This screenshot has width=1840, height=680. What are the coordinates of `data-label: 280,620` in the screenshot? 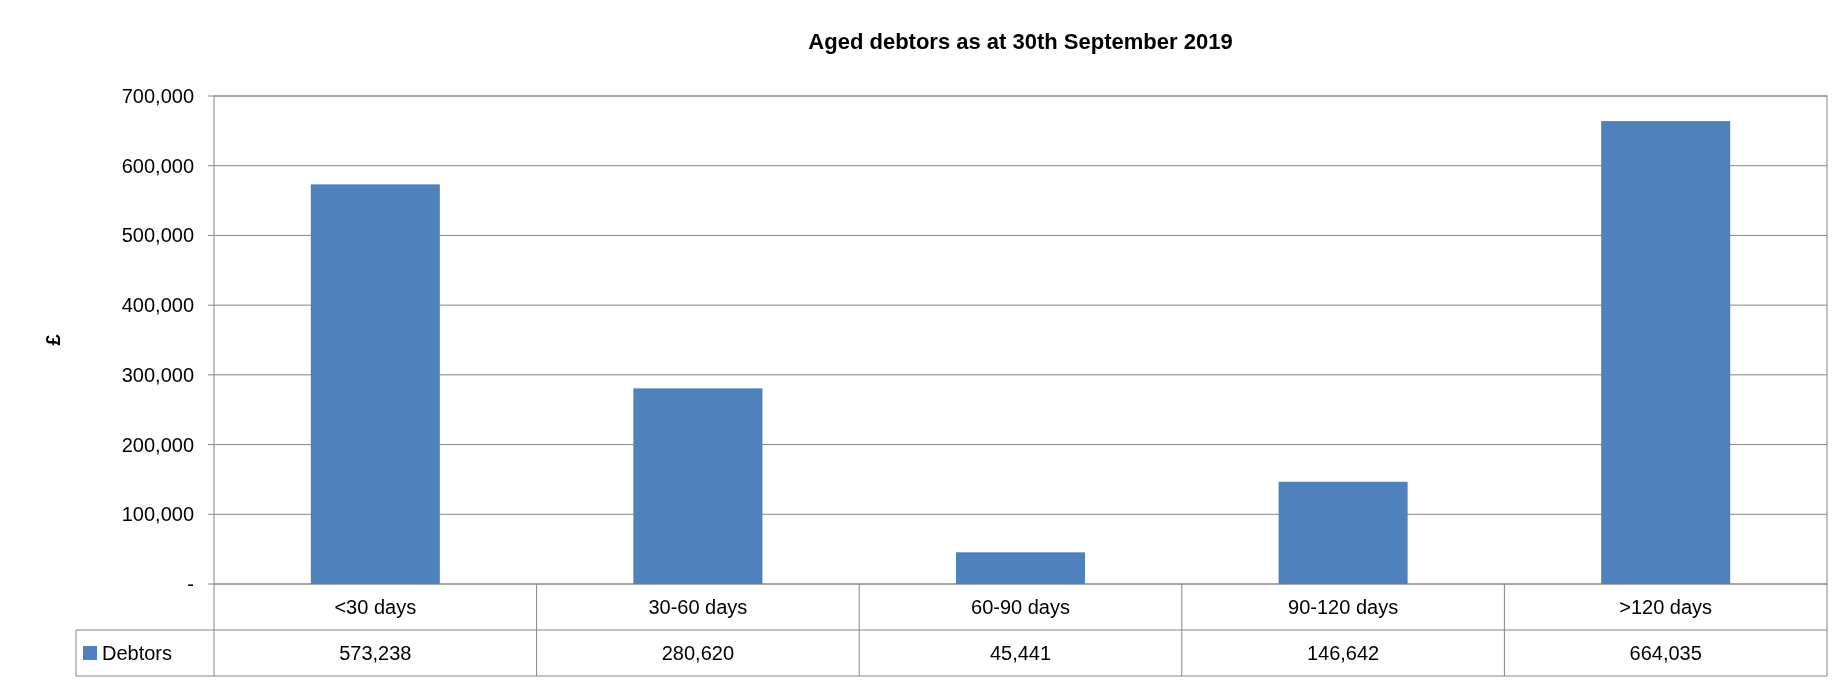 It's located at (698, 653).